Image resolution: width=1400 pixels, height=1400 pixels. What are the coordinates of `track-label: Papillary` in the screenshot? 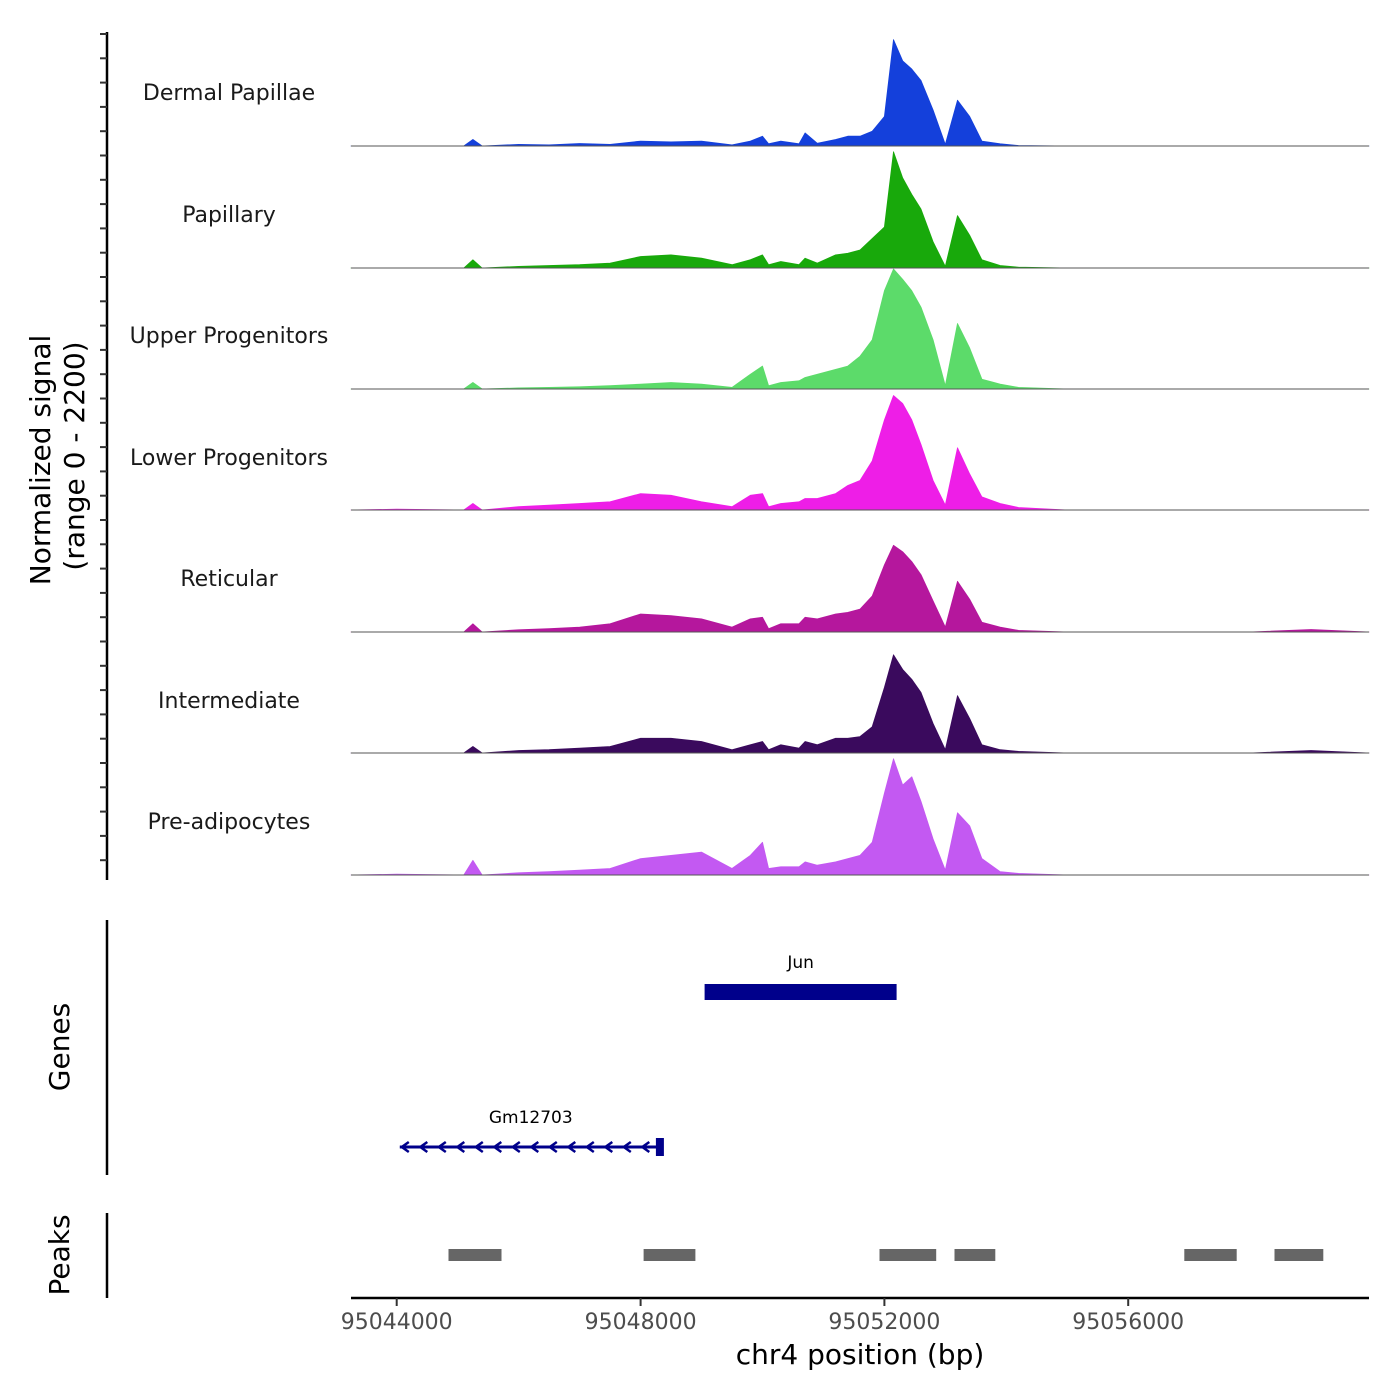 It's located at (229, 215).